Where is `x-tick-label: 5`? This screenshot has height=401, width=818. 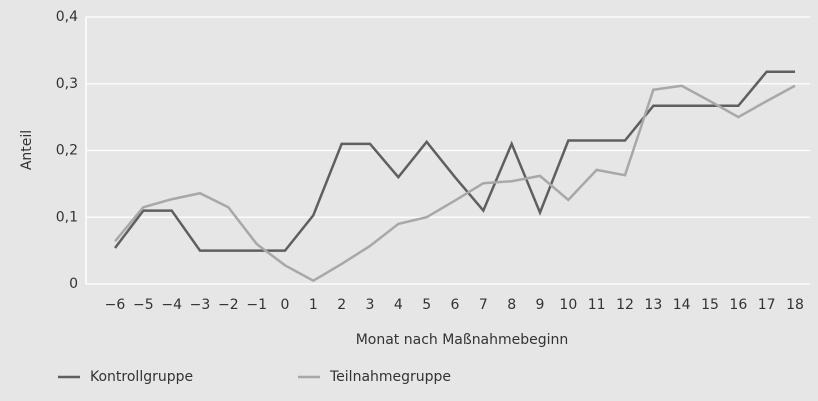 x-tick-label: 5 is located at coordinates (426, 305).